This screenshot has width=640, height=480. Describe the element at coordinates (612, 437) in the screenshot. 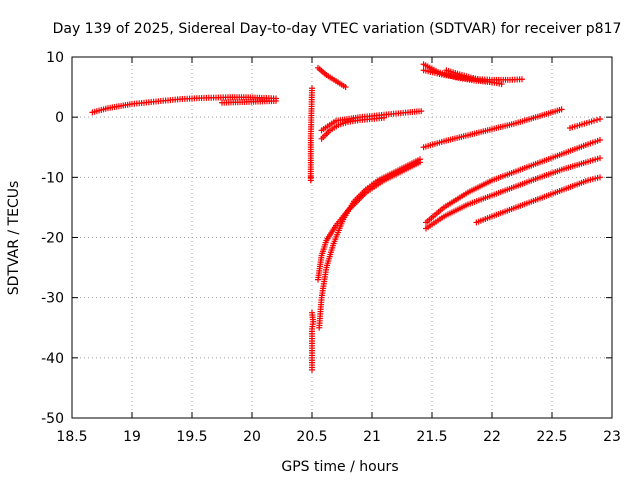

I see `x-tick-label: 23` at that location.